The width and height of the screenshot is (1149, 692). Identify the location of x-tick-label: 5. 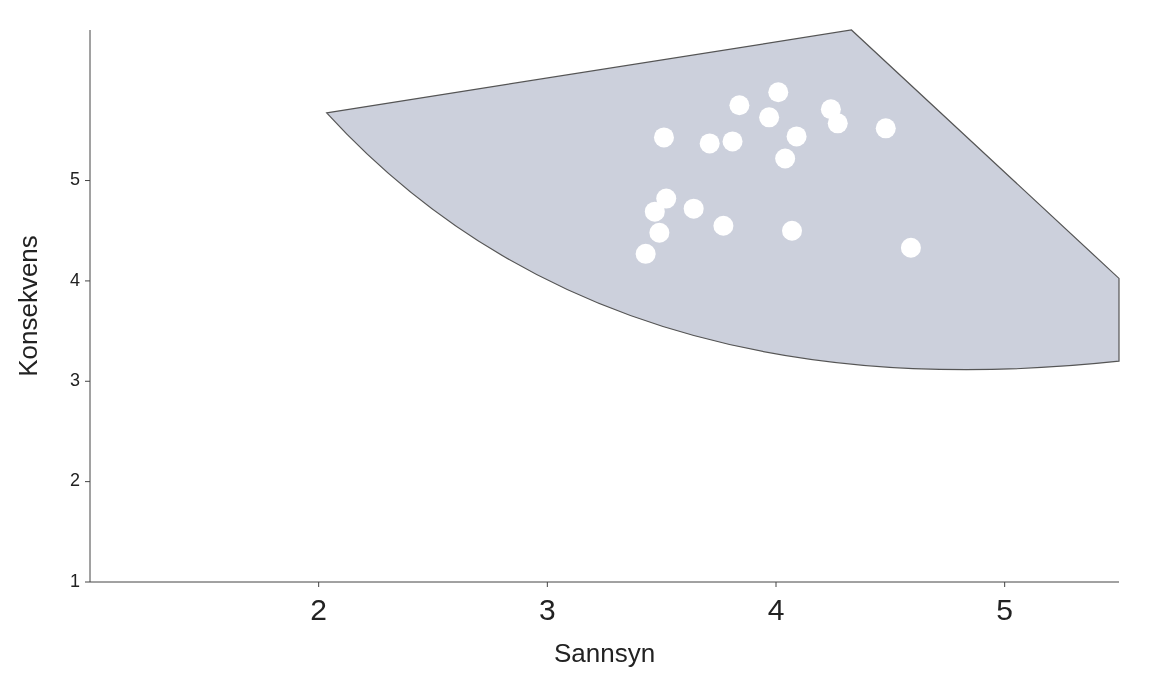
(1005, 609).